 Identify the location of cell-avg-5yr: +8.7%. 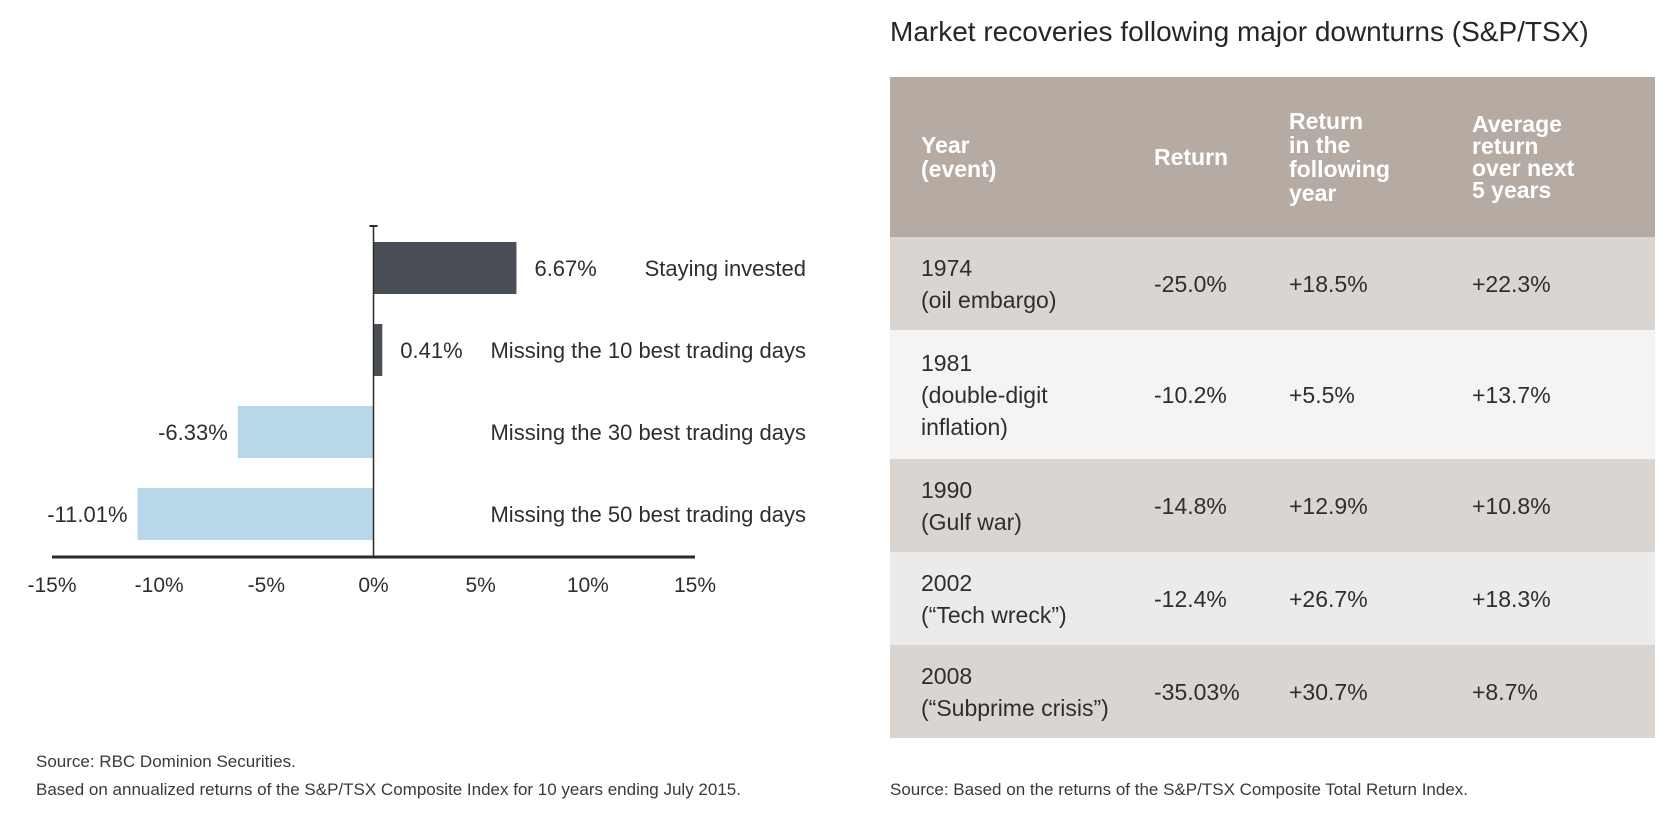
(1563, 691).